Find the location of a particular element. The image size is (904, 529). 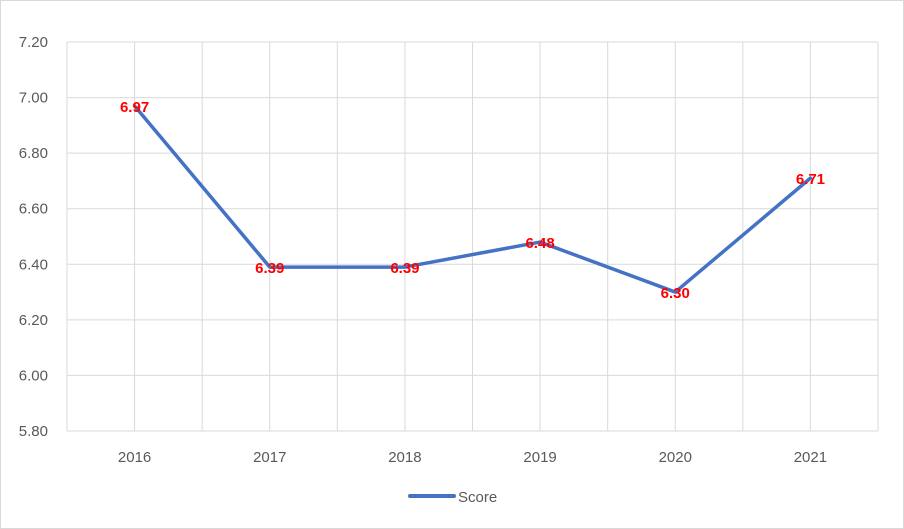

y-tick-label: 6.40 is located at coordinates (33, 264).